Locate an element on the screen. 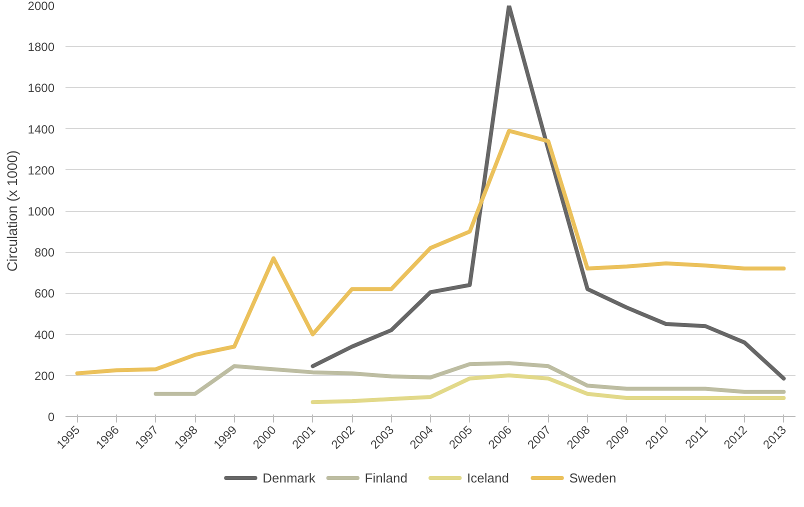  y-tick-label: 1800 is located at coordinates (41, 47).